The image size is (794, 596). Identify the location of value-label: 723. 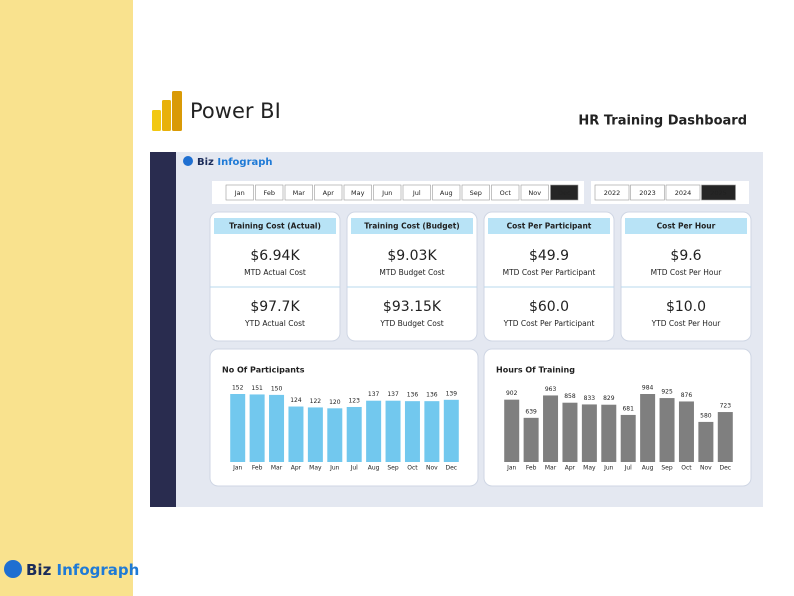
(726, 406).